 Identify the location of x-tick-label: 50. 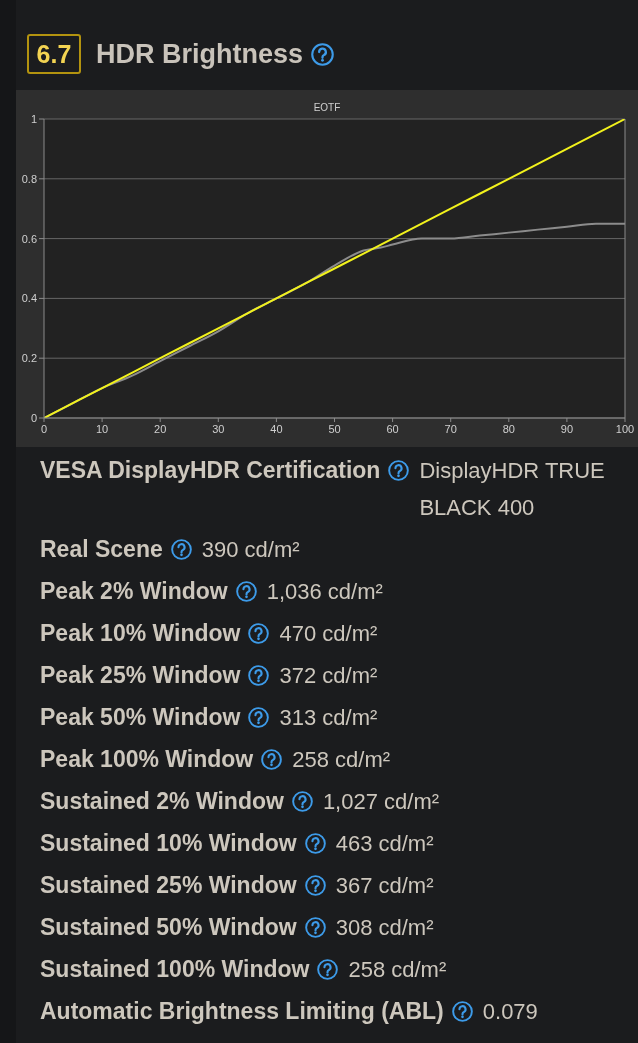
(334, 428).